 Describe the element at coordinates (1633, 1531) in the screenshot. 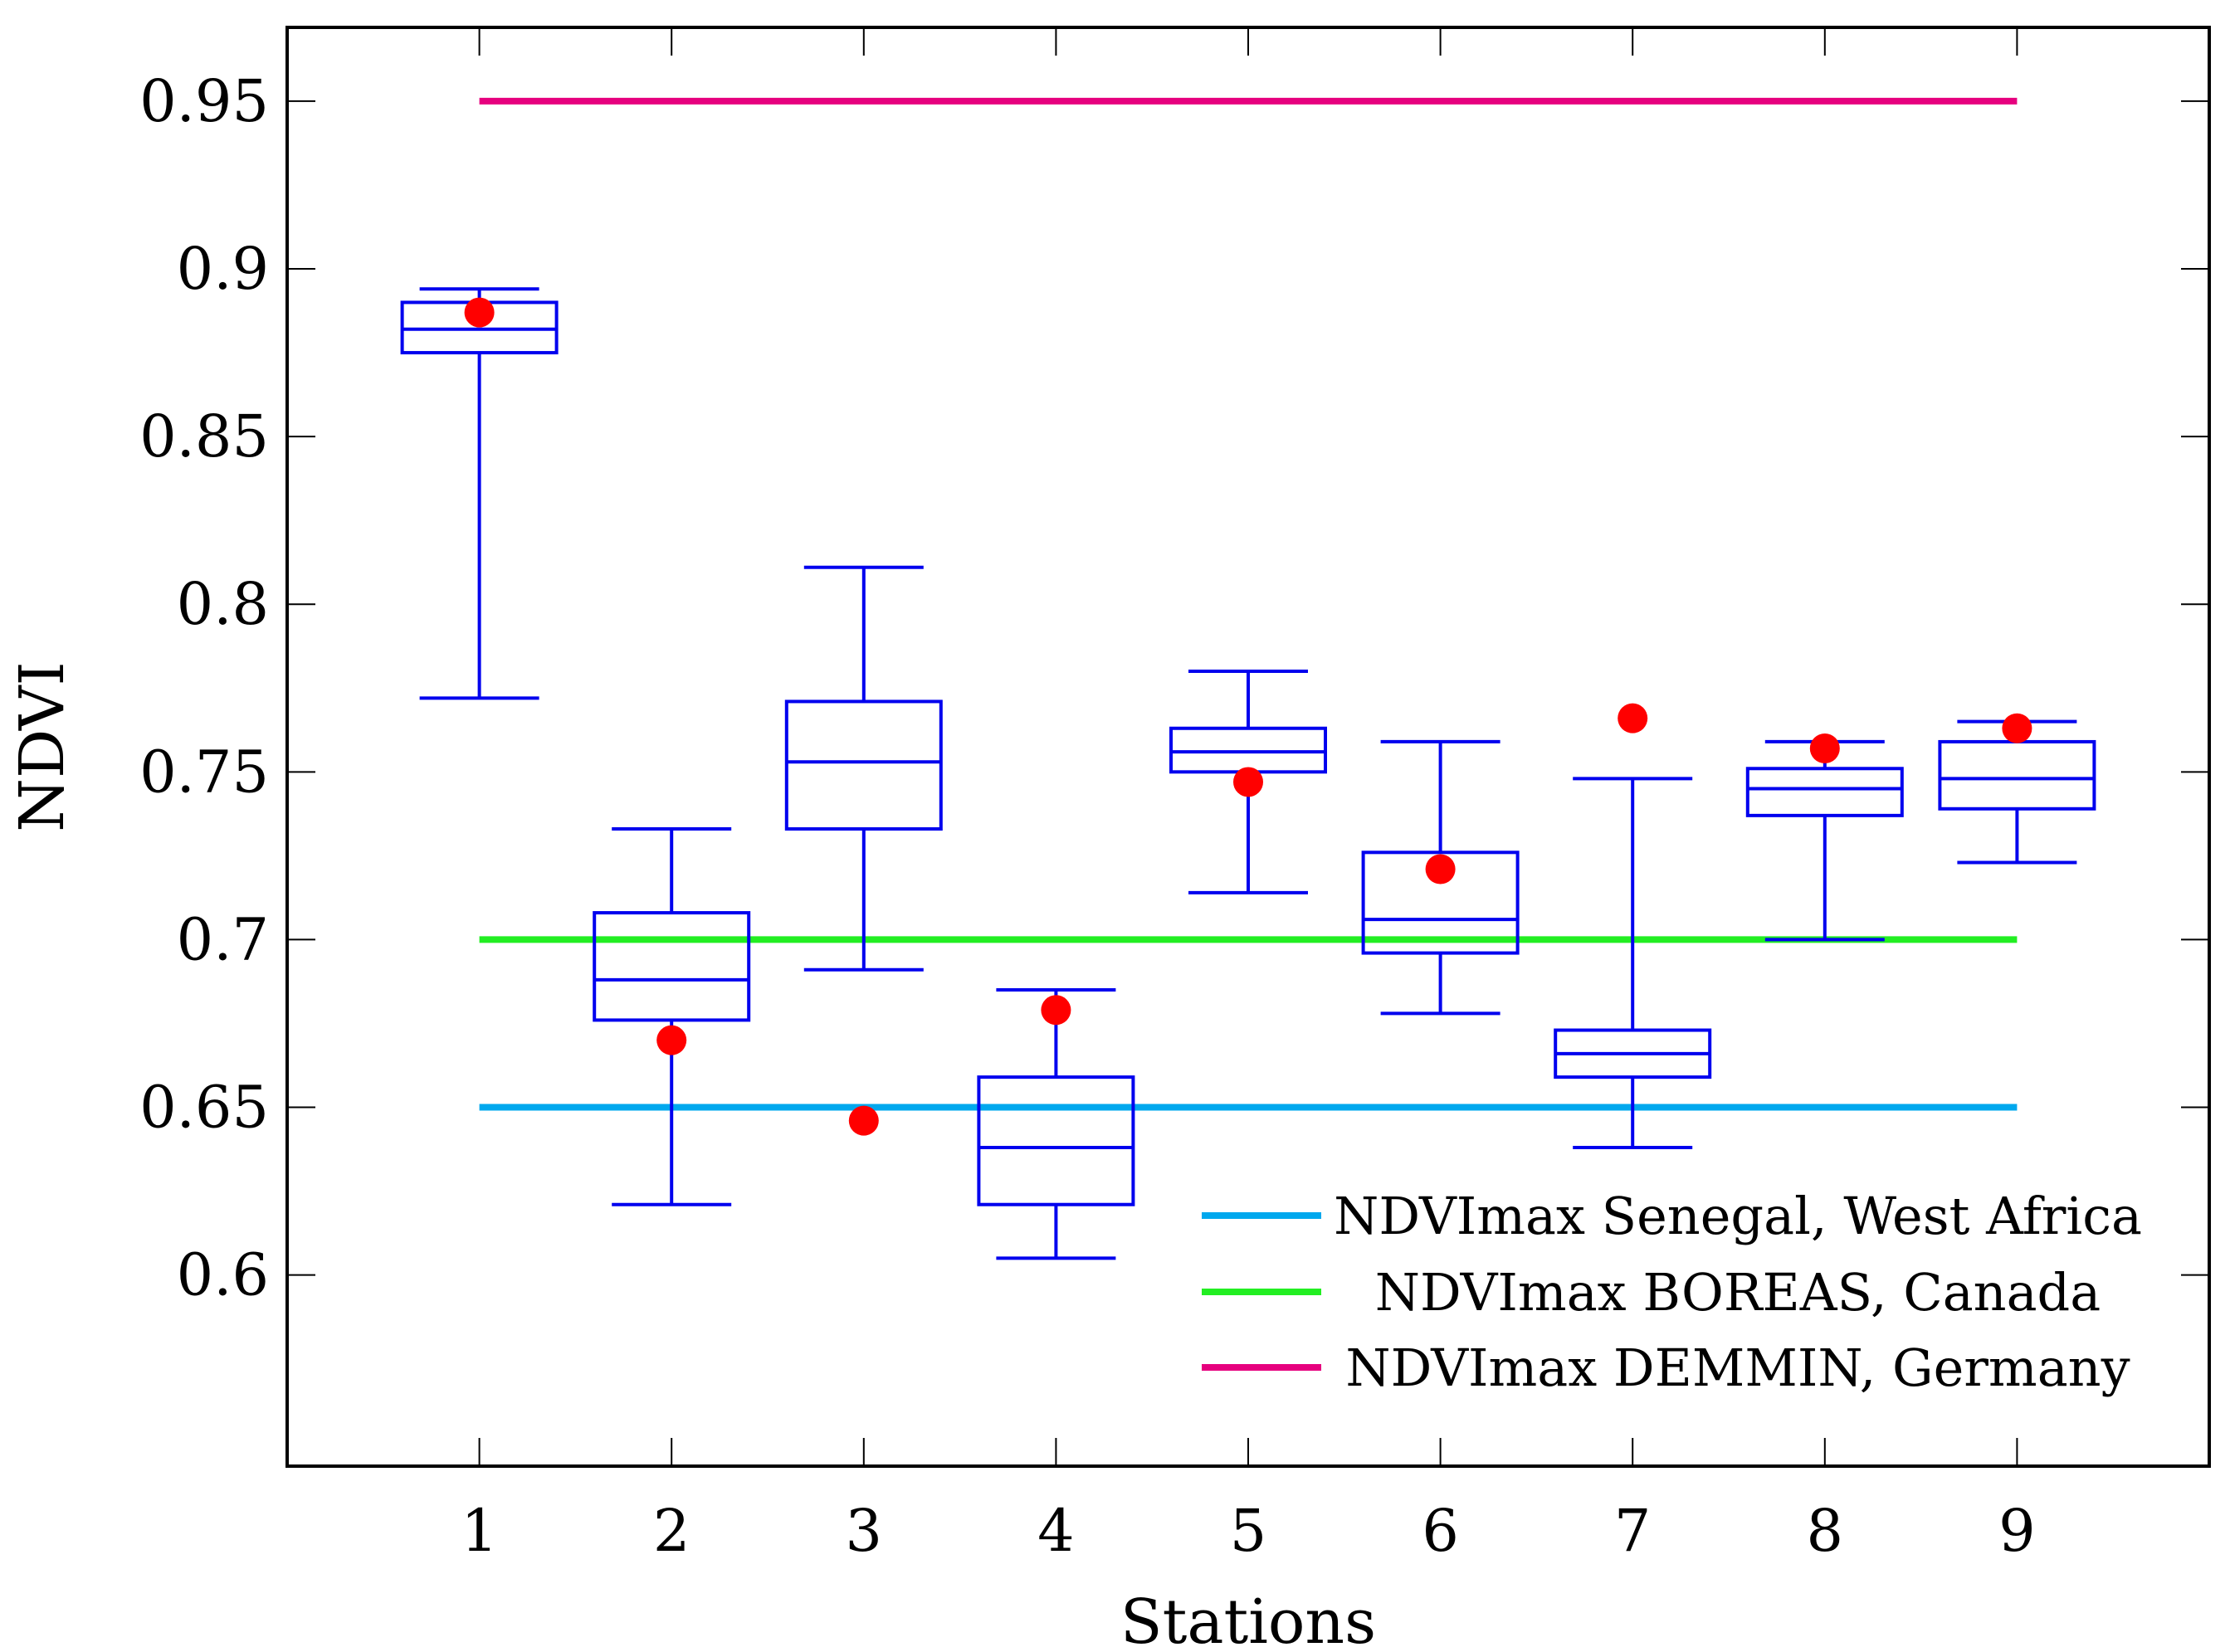

I see `x-tick-label: 7` at that location.